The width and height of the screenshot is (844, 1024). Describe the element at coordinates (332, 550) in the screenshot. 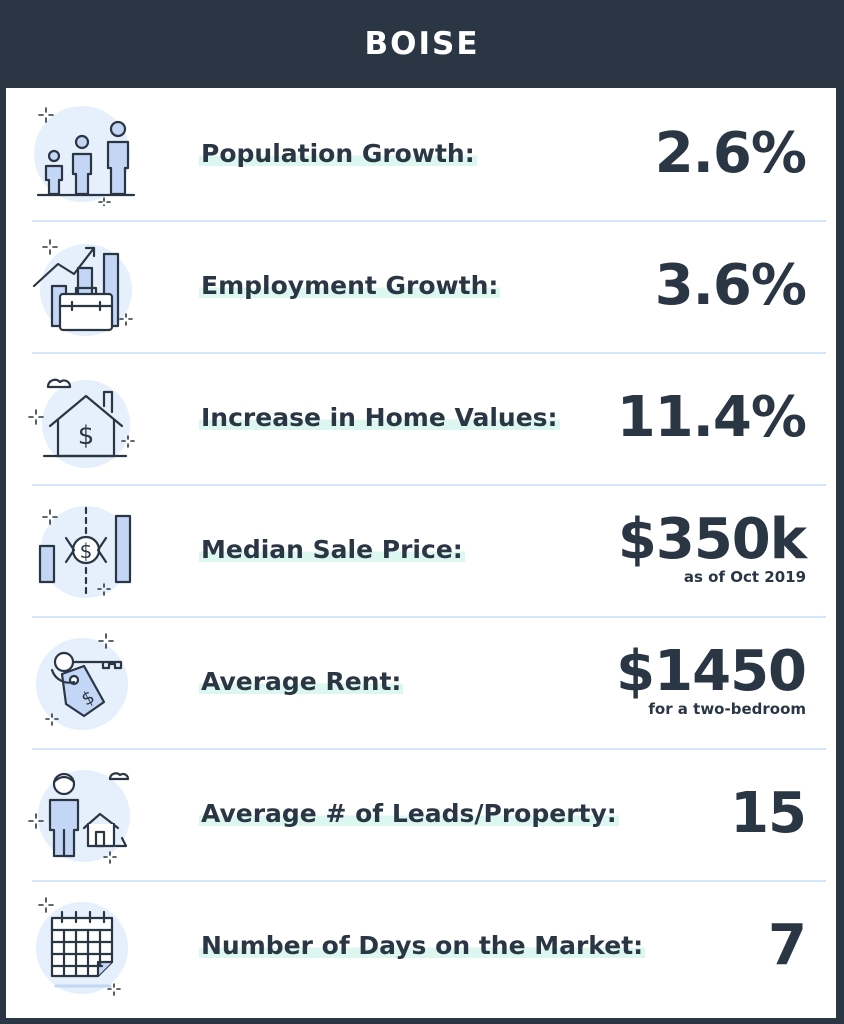

I see `stat-label: Median Sale Price:` at that location.